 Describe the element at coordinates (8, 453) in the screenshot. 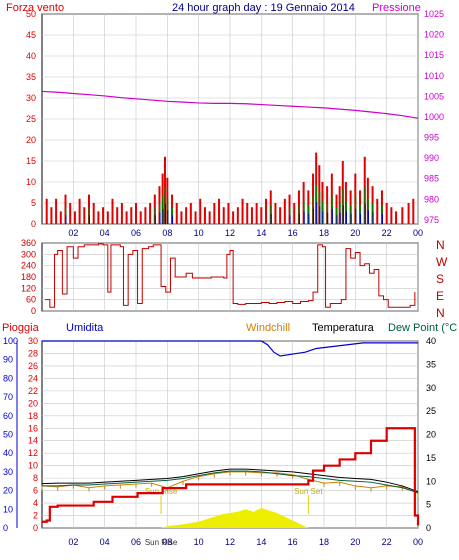

I see `humidity-y-tick-label: 40` at that location.